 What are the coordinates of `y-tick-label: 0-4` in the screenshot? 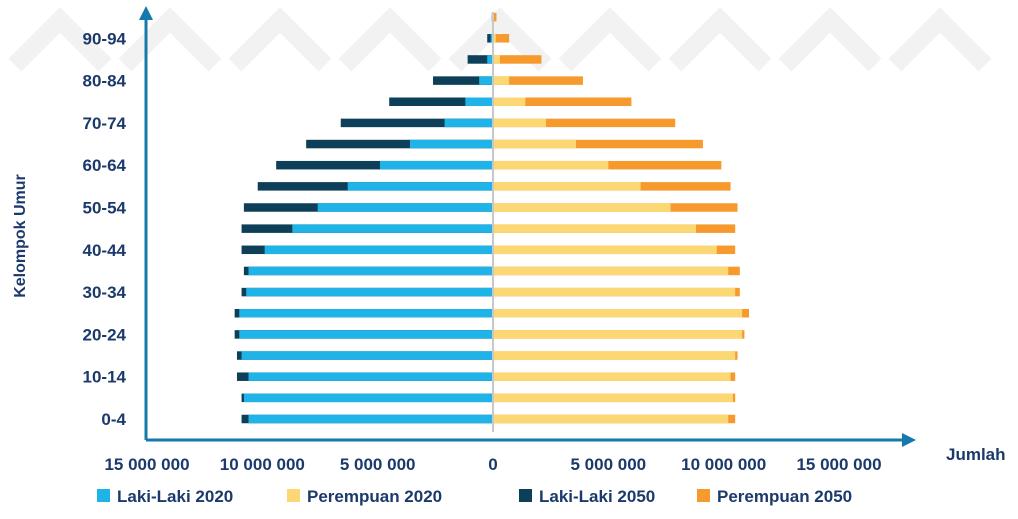 It's located at (113, 419).